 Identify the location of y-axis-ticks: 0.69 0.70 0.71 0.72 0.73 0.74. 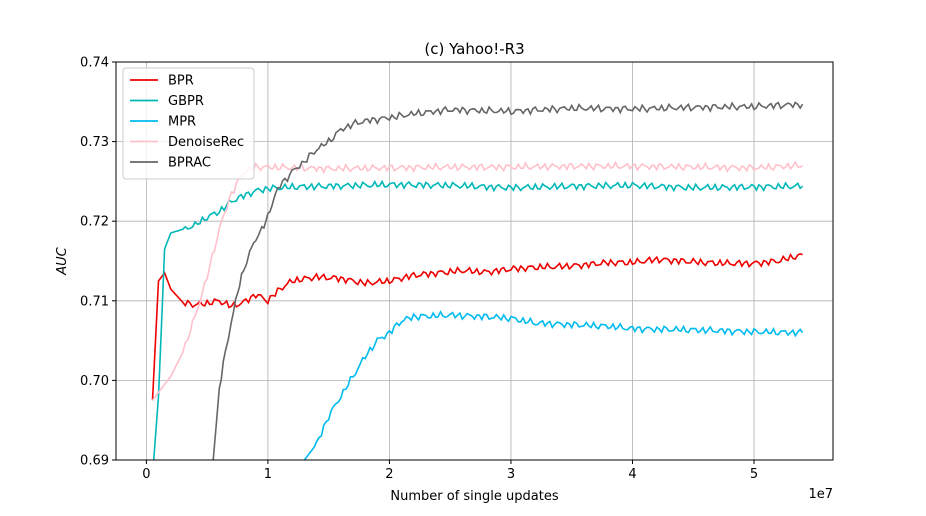
(98, 262).